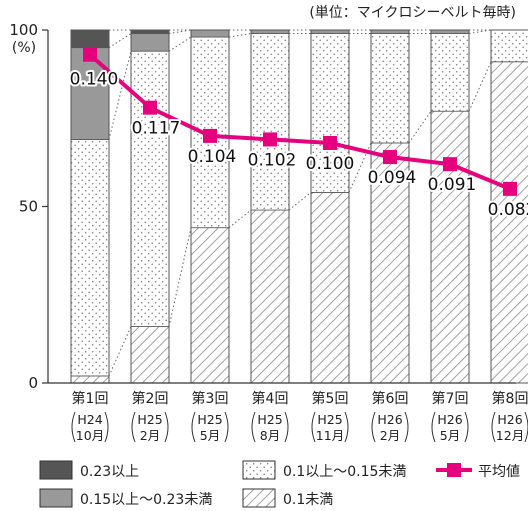 The height and width of the screenshot is (511, 528). I want to click on data-label-1: 0.140, so click(94, 80).